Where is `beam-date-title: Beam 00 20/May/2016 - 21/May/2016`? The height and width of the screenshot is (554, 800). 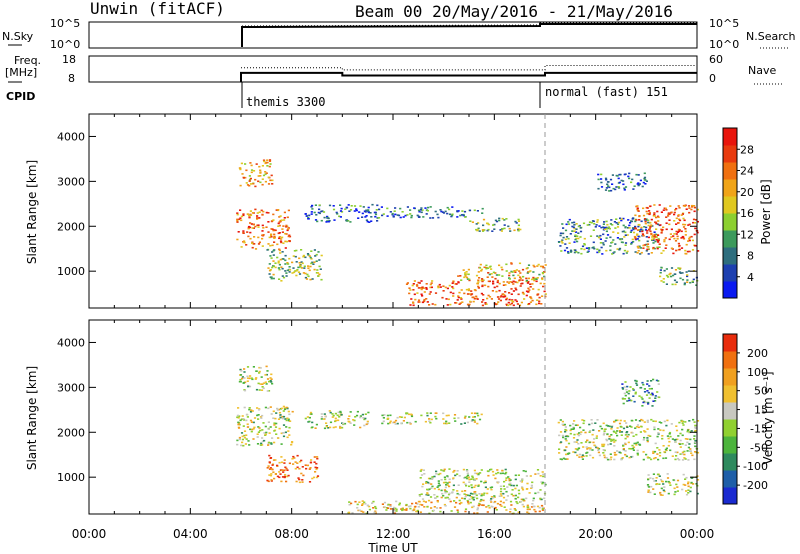
beam-date-title: Beam 00 20/May/2016 - 21/May/2016 is located at coordinates (514, 11).